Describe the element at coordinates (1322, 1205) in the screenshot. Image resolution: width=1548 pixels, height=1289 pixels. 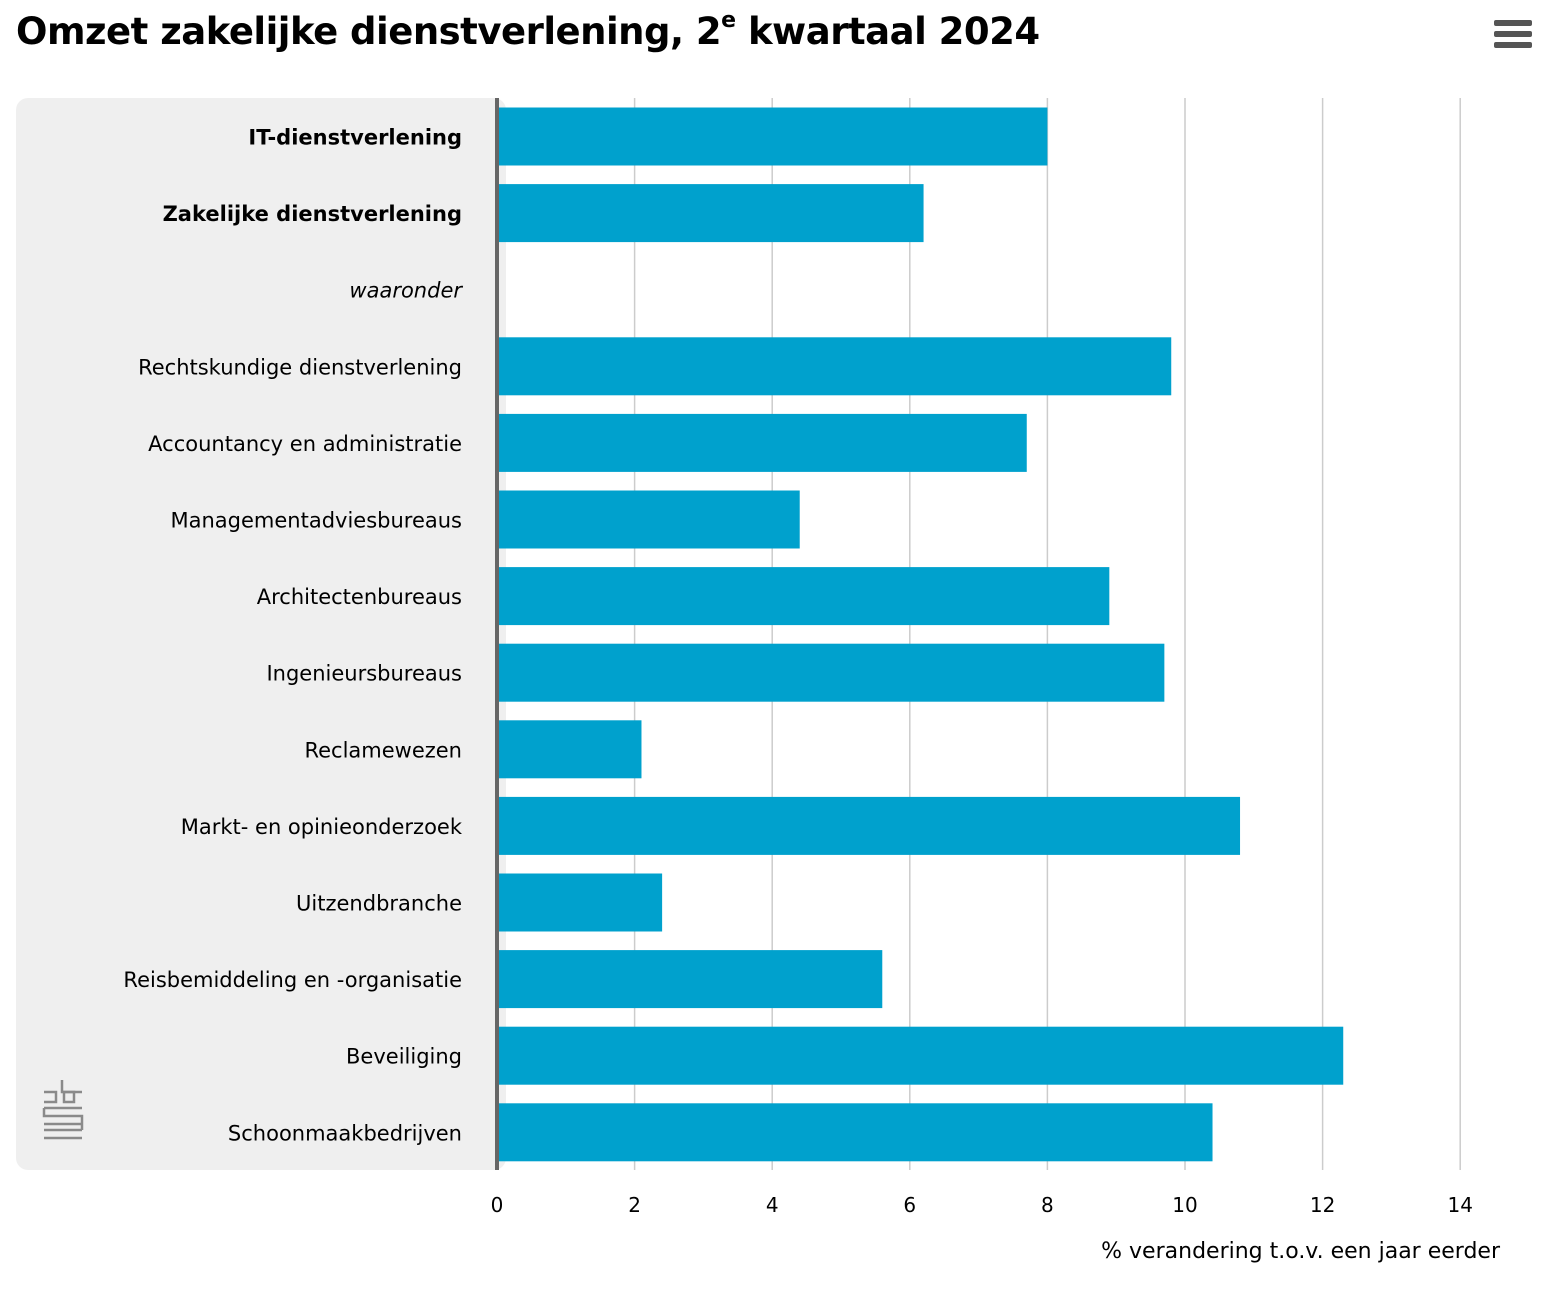
I see `x-tick-label: 12` at that location.